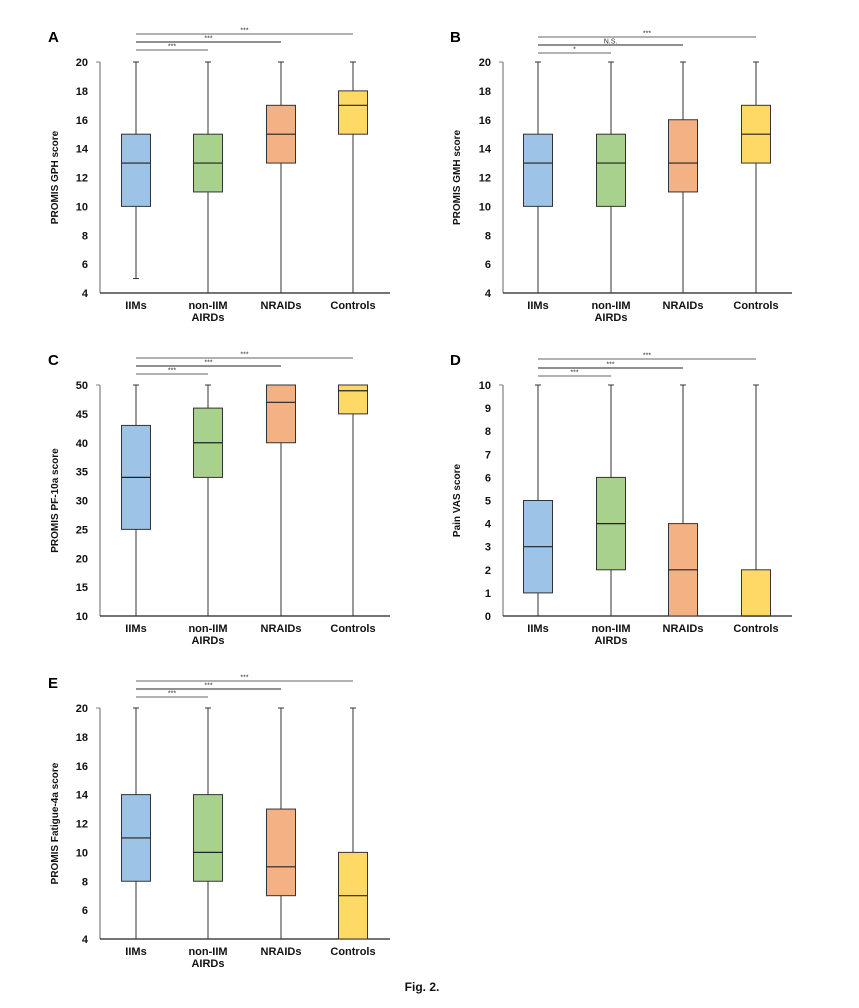 The width and height of the screenshot is (859, 1008). Describe the element at coordinates (422, 987) in the screenshot. I see `figure-caption: Fig. 2.` at that location.